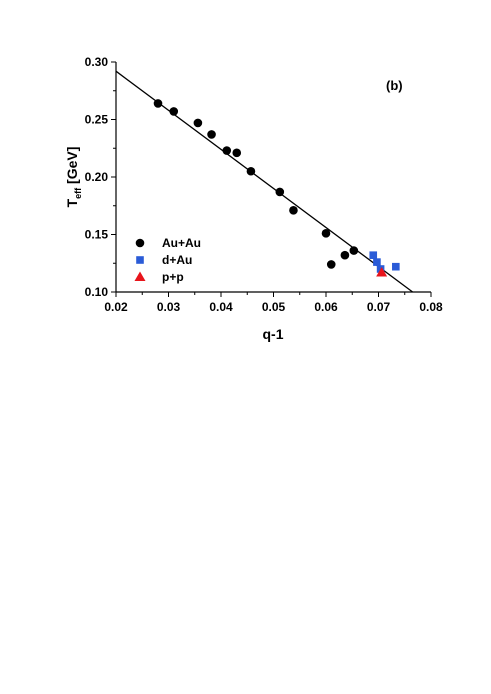 This screenshot has width=491, height=694. What do you see at coordinates (431, 307) in the screenshot?
I see `x-tick-label: 0.08` at bounding box center [431, 307].